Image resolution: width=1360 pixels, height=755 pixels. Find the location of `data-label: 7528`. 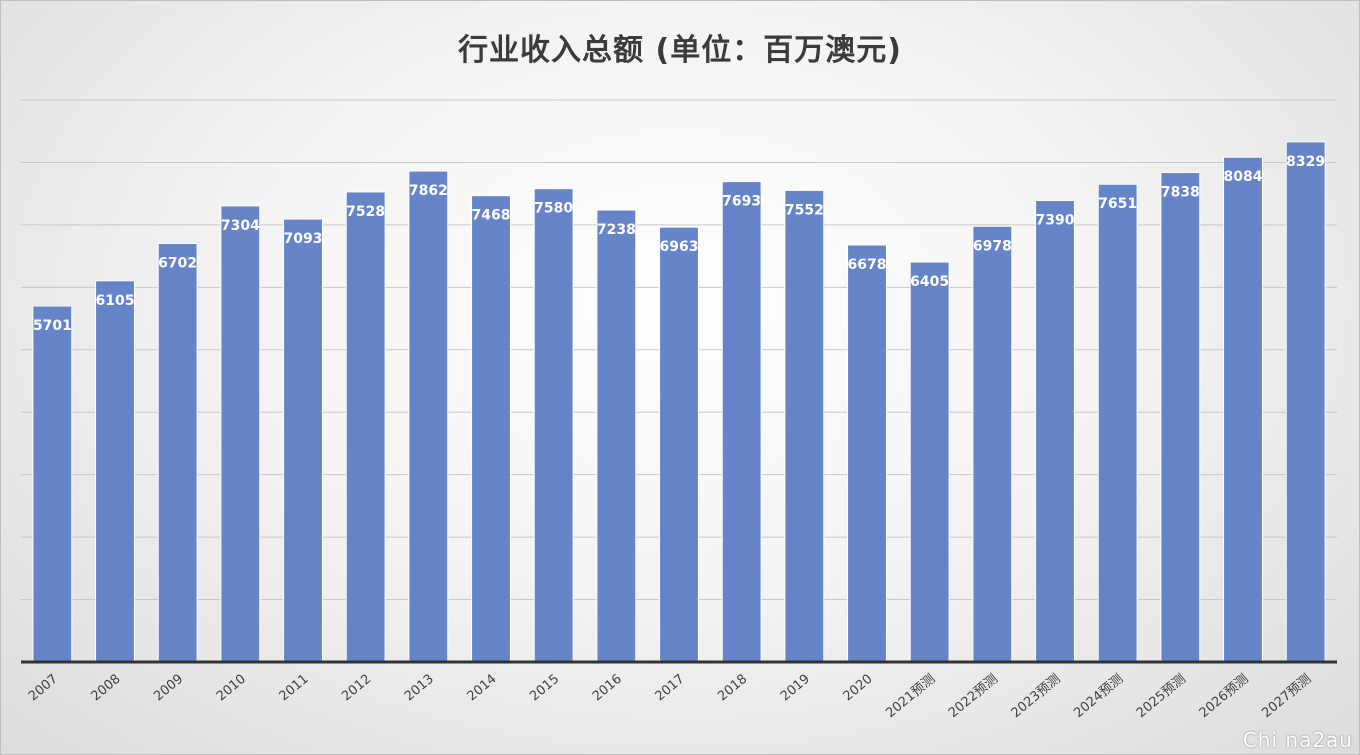

data-label: 7528 is located at coordinates (365, 212).